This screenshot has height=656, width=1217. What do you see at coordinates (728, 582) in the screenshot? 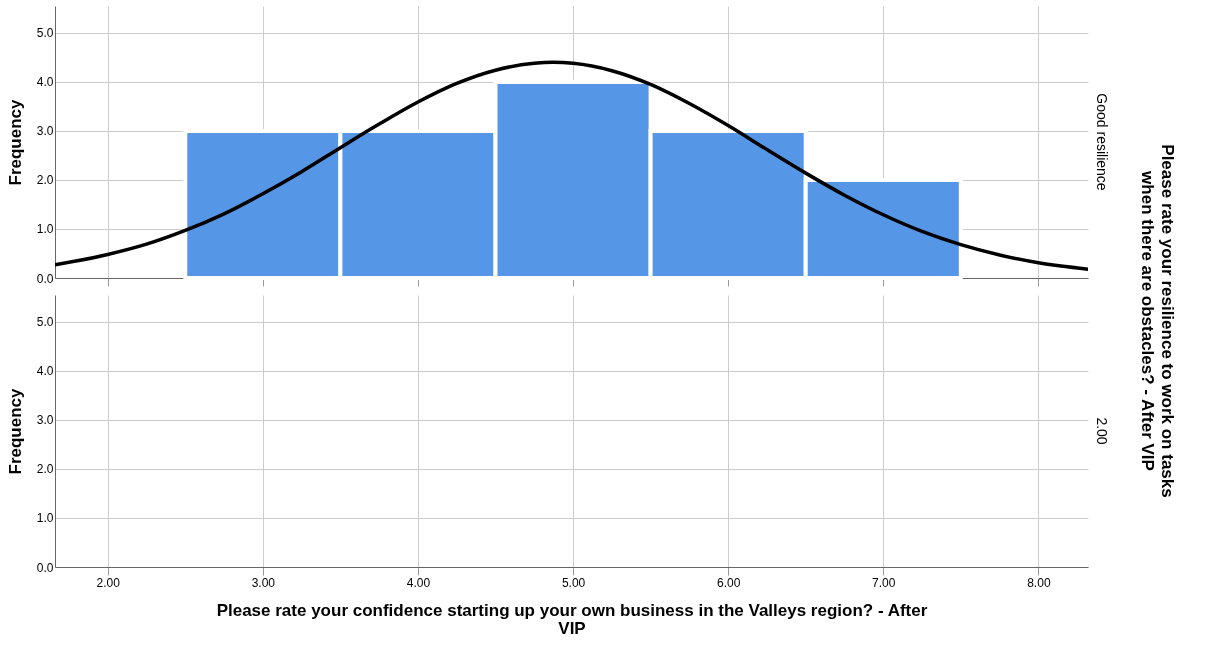
I see `x-tick-label: 6.00` at bounding box center [728, 582].